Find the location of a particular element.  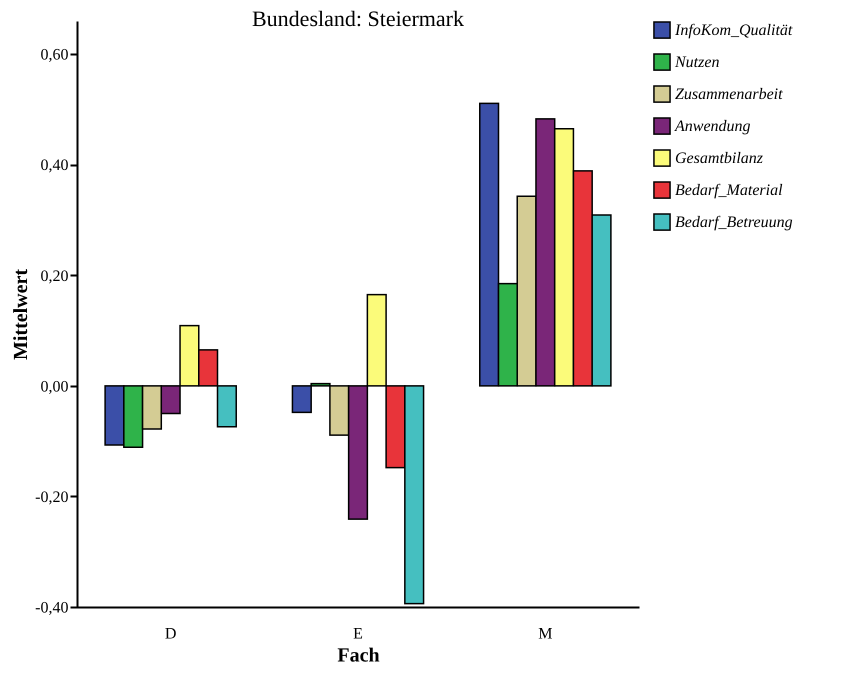

y-tick-label: 0,20 is located at coordinates (54, 276).